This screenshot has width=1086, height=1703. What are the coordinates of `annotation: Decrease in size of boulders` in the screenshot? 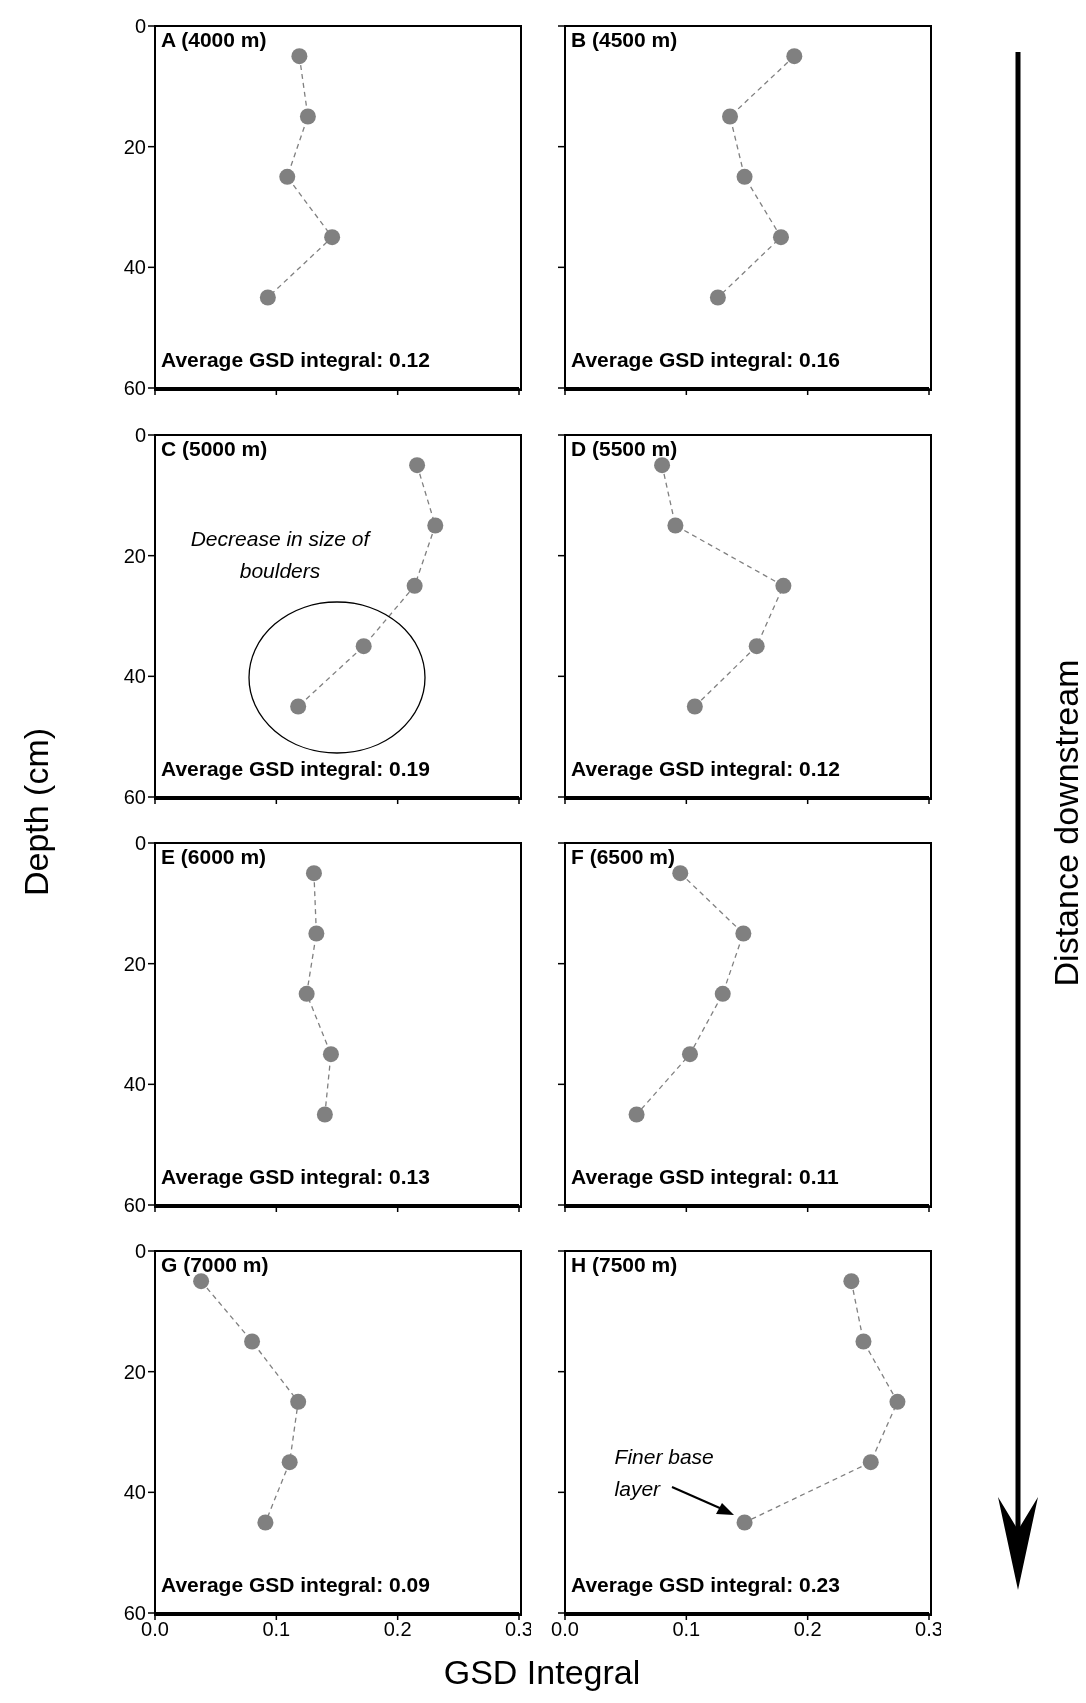 It's located at (280, 555).